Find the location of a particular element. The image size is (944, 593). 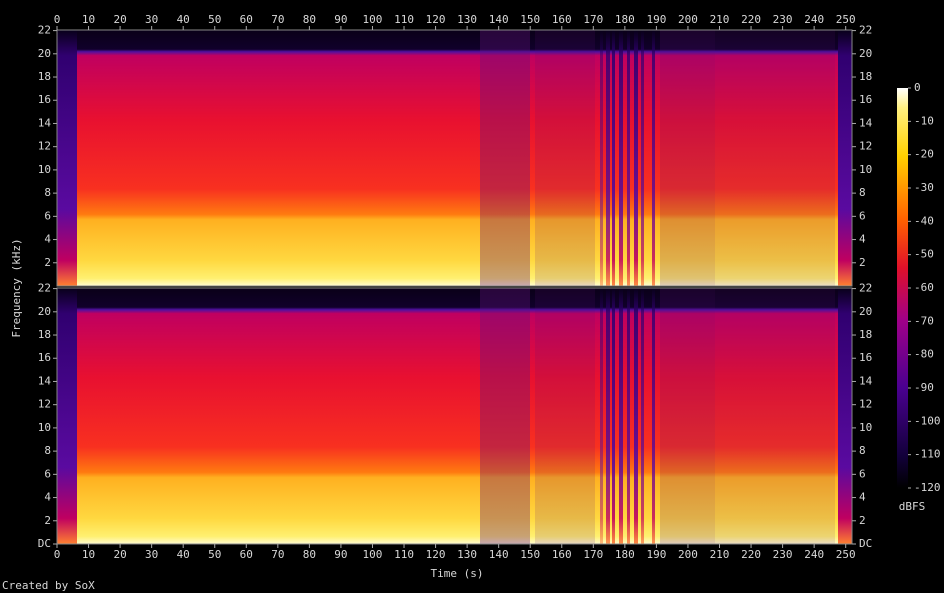

y-tick-label: 18 is located at coordinates (44, 334).